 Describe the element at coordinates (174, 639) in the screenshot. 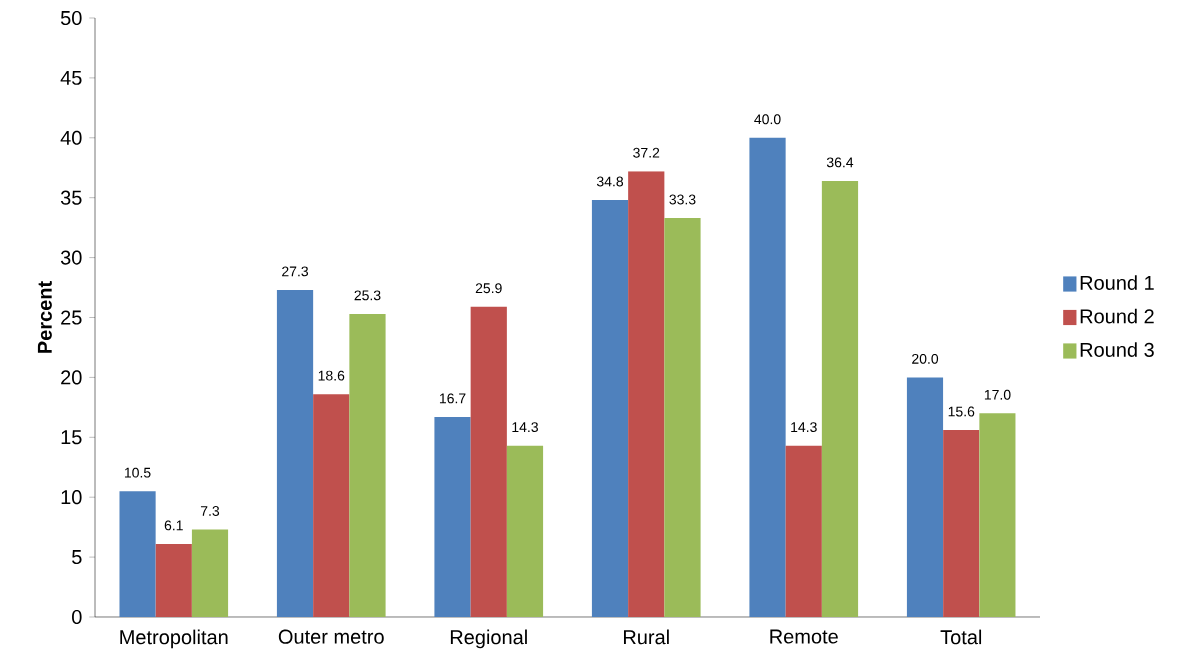

I see `x-tick-label: Metropolitan` at that location.